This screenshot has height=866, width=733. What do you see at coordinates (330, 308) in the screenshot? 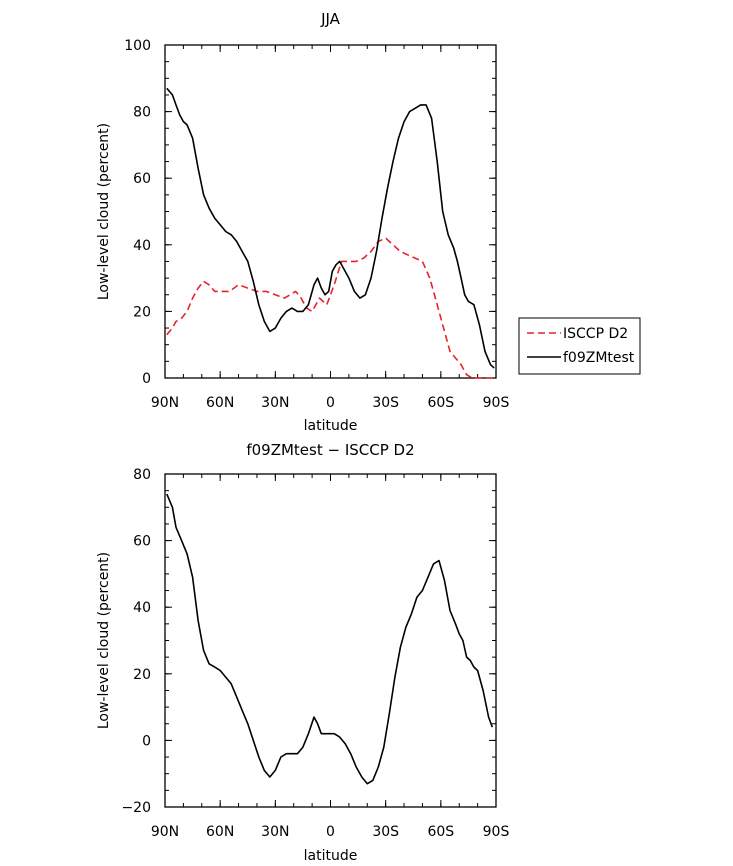
I see `series-line-isccp-d2` at bounding box center [330, 308].